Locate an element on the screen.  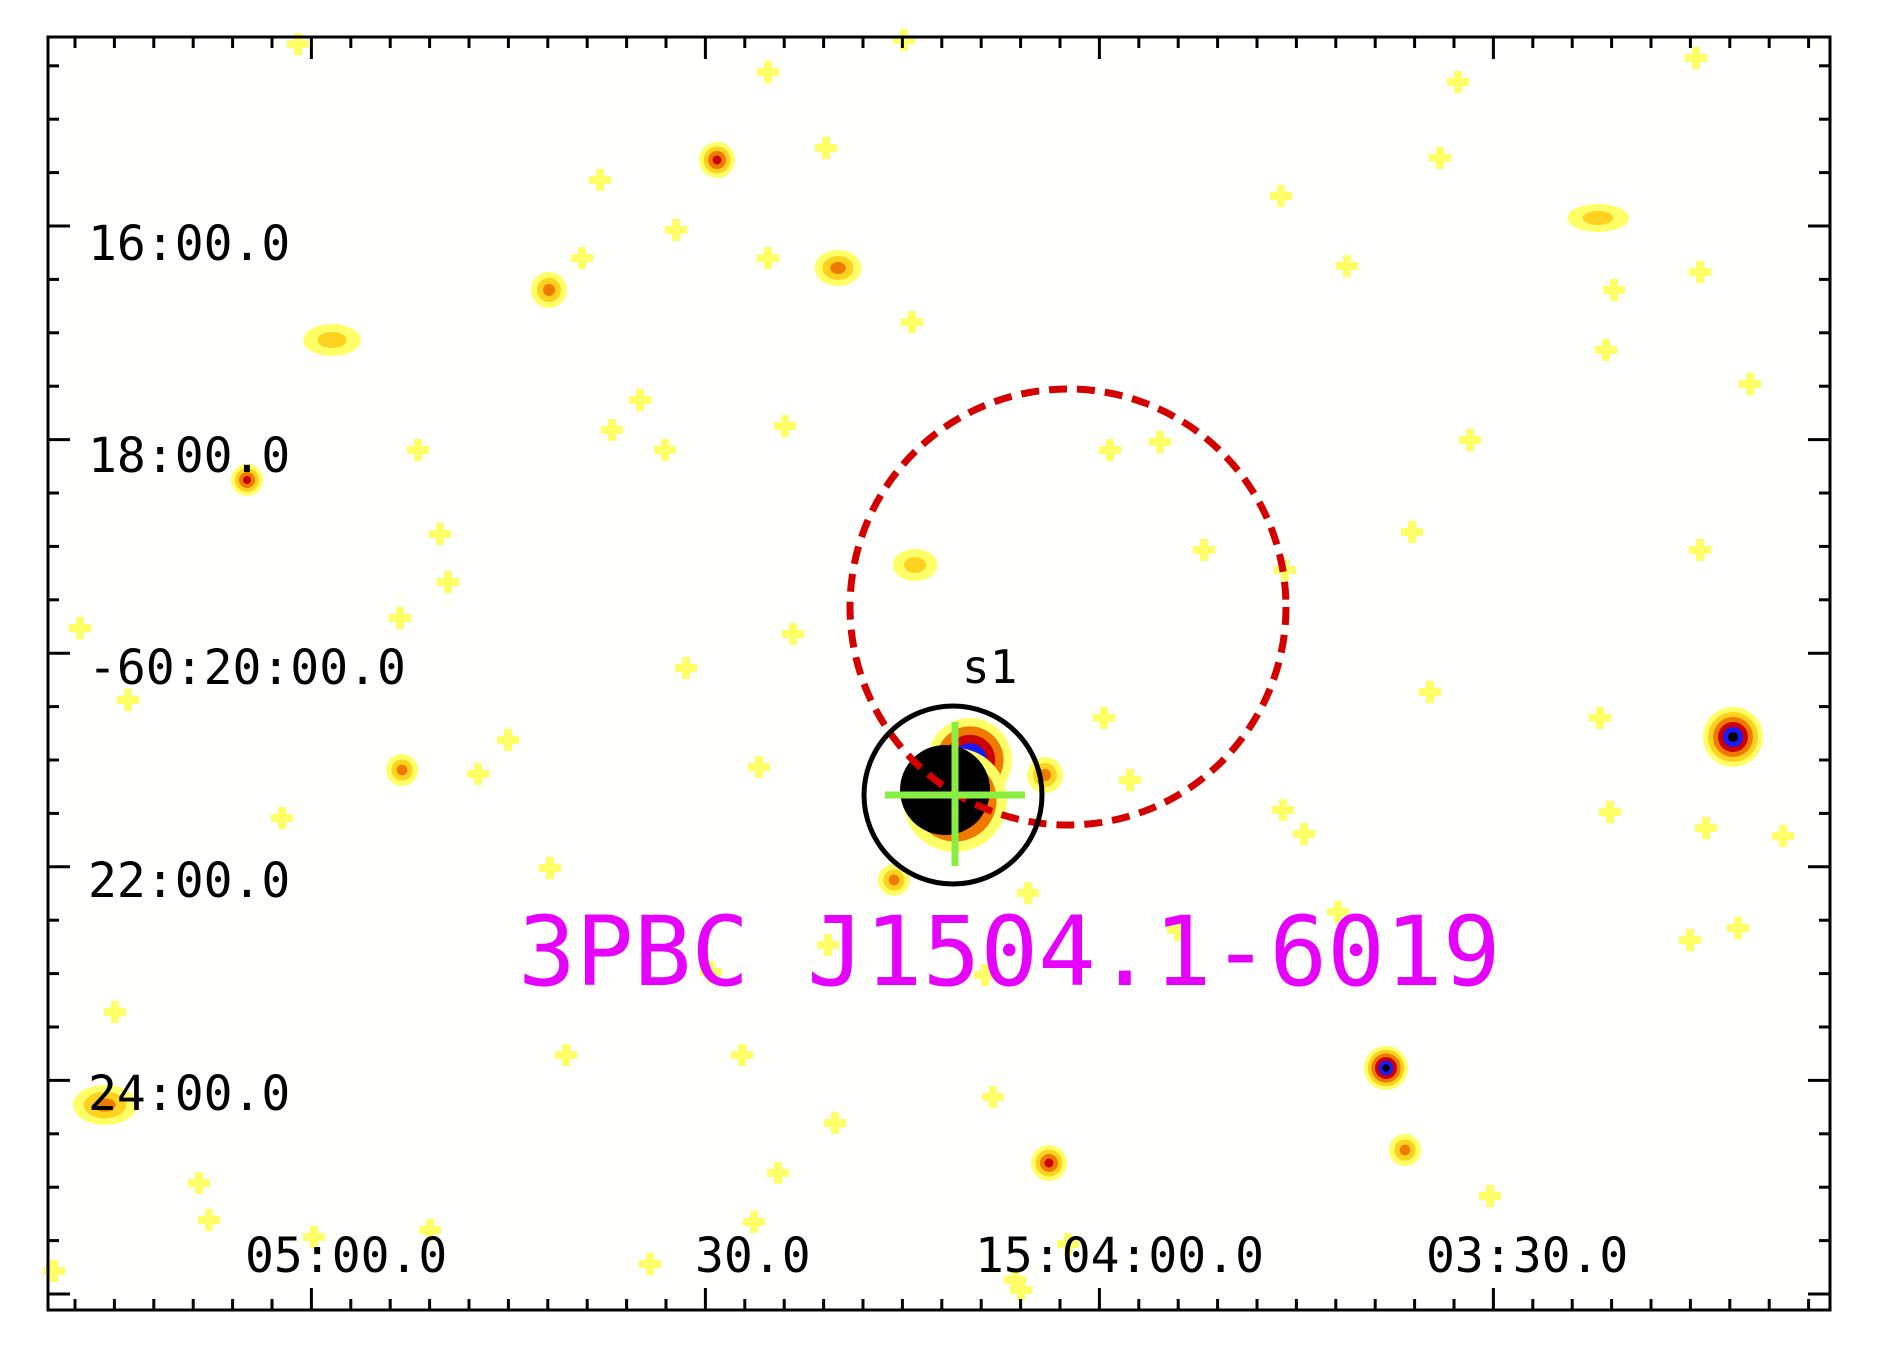
x-label-150400: 15:04:00.0 is located at coordinates (1119, 1256).